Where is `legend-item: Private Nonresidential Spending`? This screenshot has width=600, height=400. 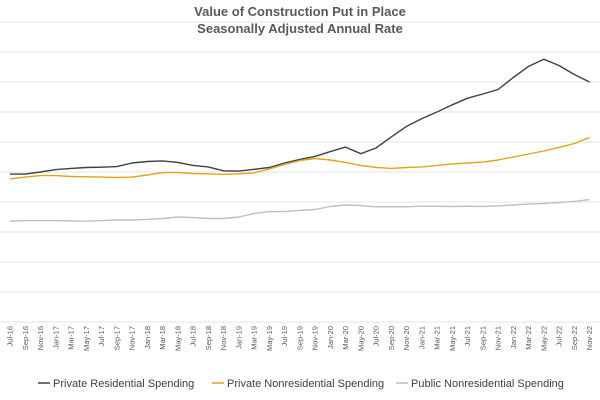 legend-item: Private Nonresidential Spending is located at coordinates (298, 384).